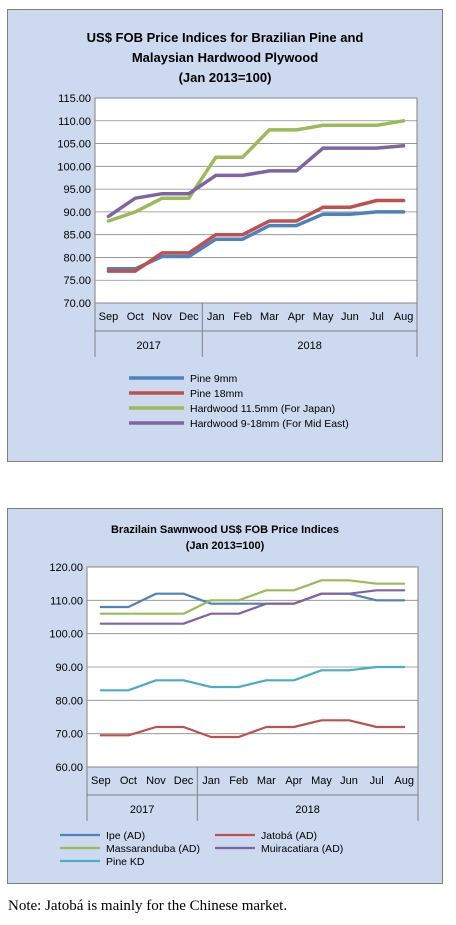 Image resolution: width=456 pixels, height=925 pixels. Describe the element at coordinates (125, 862) in the screenshot. I see `legend-label: Pine KD` at that location.